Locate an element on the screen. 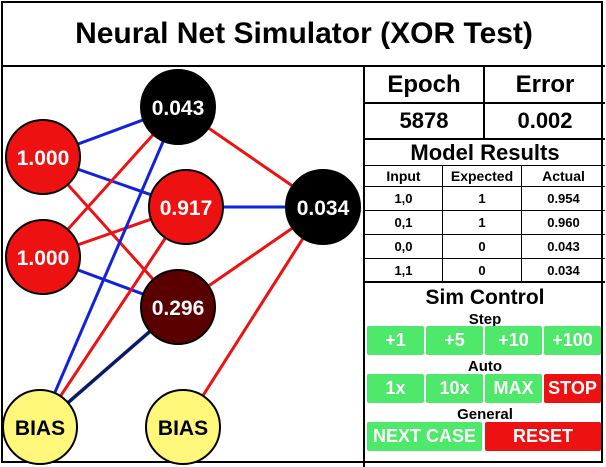 Image resolution: width=606 pixels, height=467 pixels. input-node-2-value: 1.000 is located at coordinates (43, 258).